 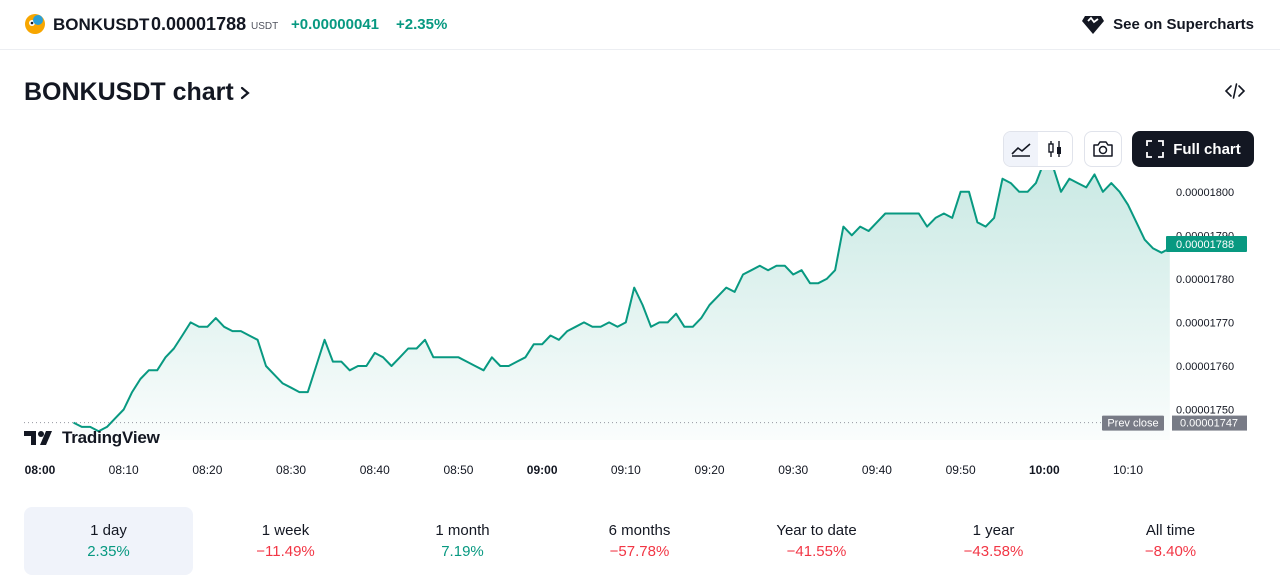 What do you see at coordinates (1155, 149) in the screenshot?
I see `fullscreen-icon` at bounding box center [1155, 149].